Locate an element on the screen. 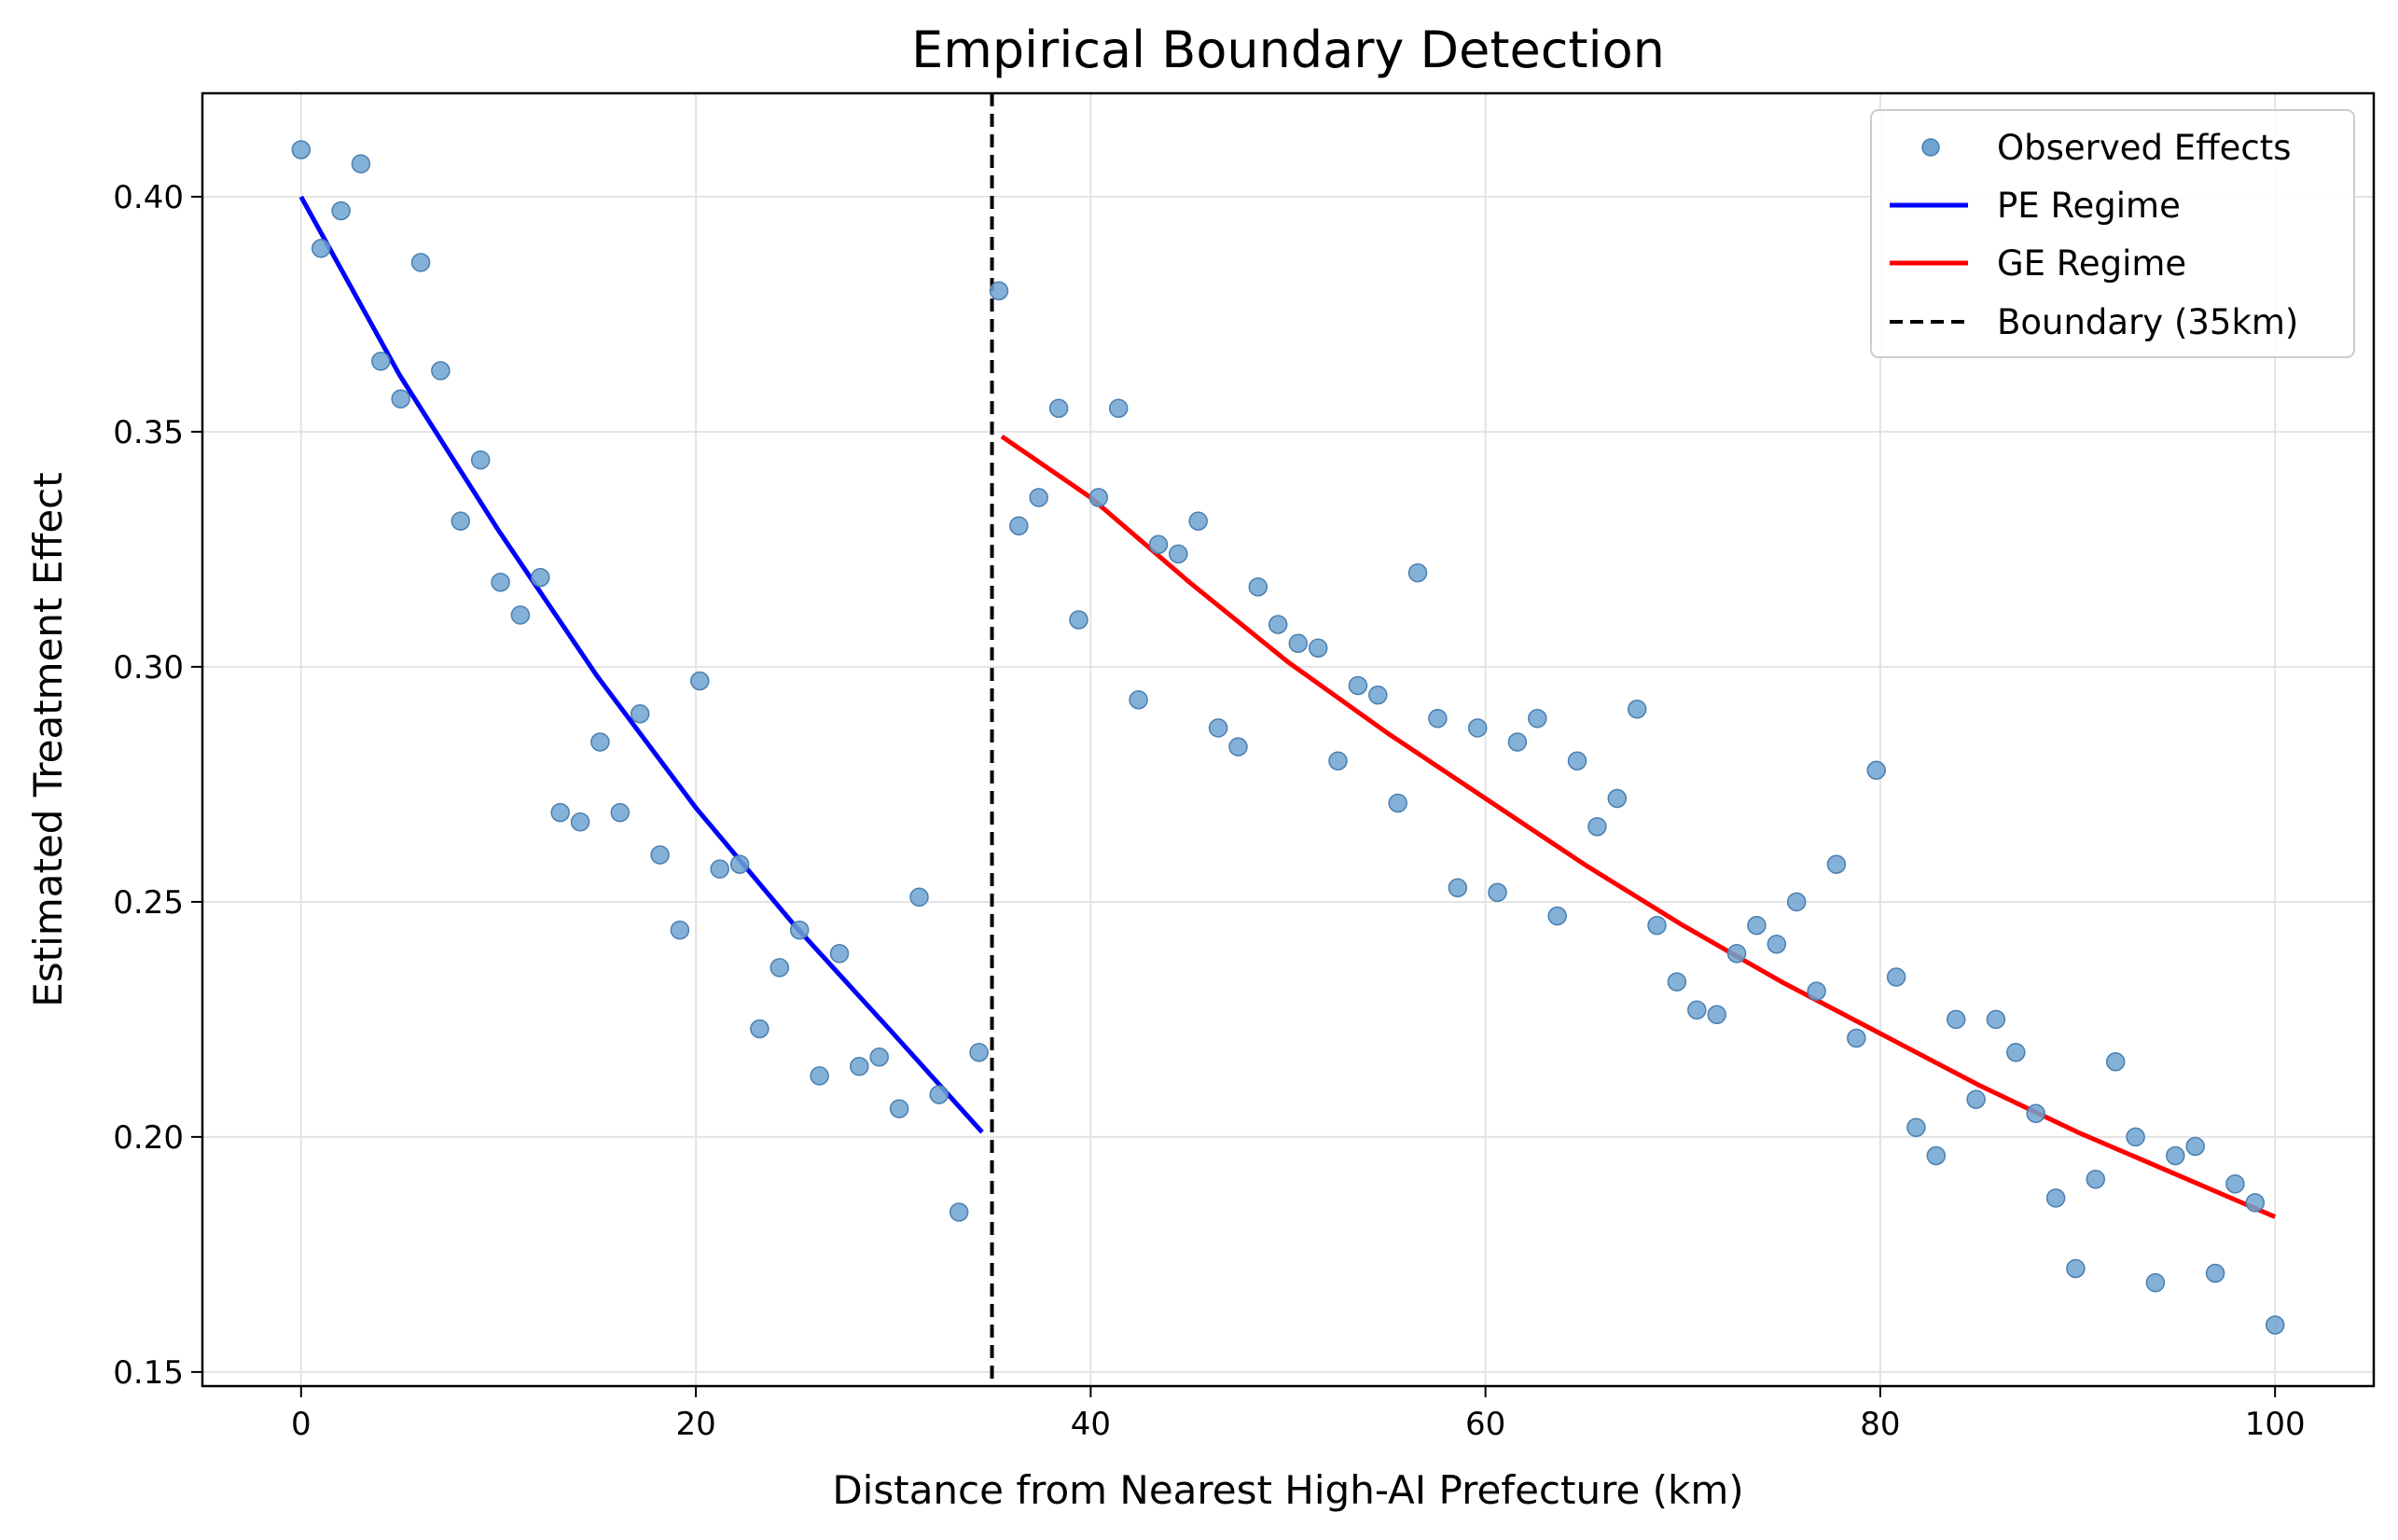 This screenshot has width=2398, height=1540. y-tick-label: 0.20 is located at coordinates (148, 1138).